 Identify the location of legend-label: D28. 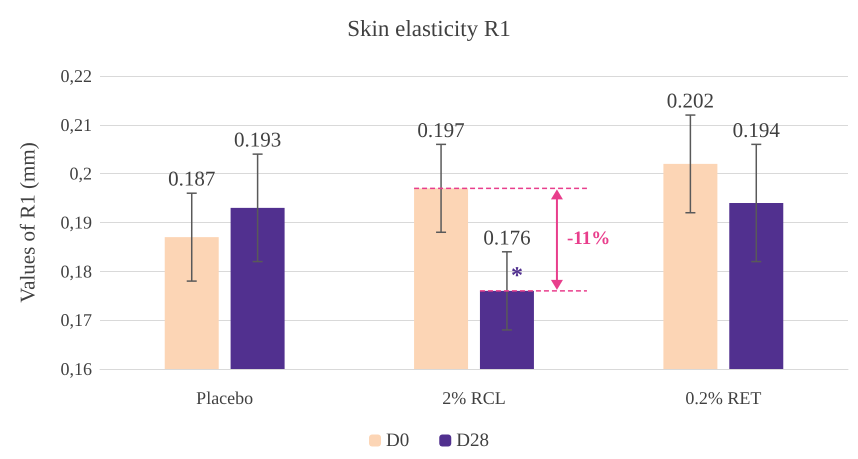
(472, 440).